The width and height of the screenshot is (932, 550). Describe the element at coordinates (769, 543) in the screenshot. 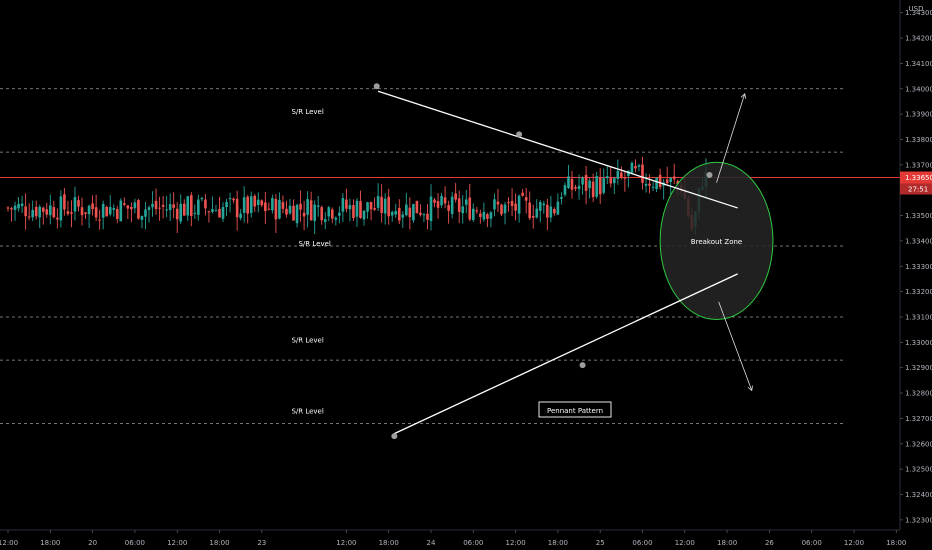

I see `time-tick-label: 26` at that location.